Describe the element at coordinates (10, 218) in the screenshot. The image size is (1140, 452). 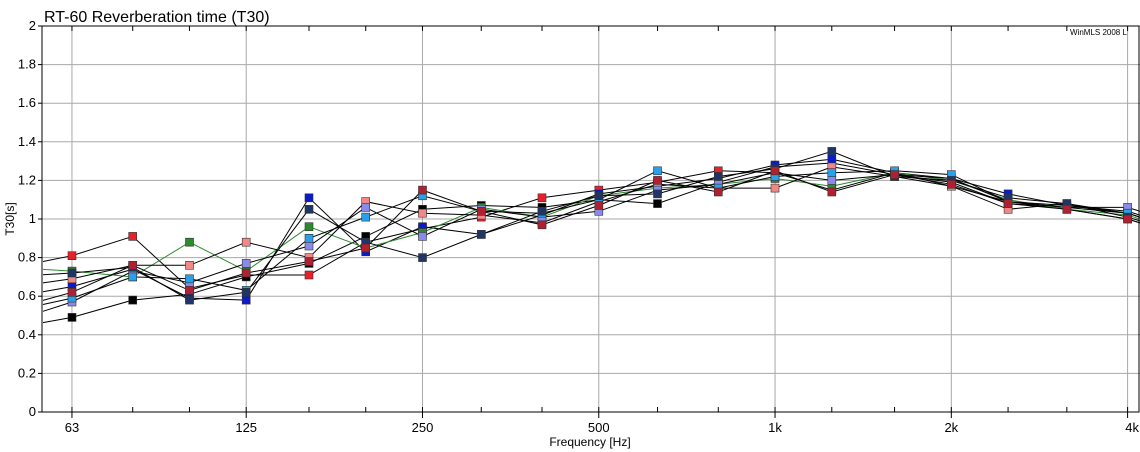
I see `y-axis-label: T30[s]` at that location.